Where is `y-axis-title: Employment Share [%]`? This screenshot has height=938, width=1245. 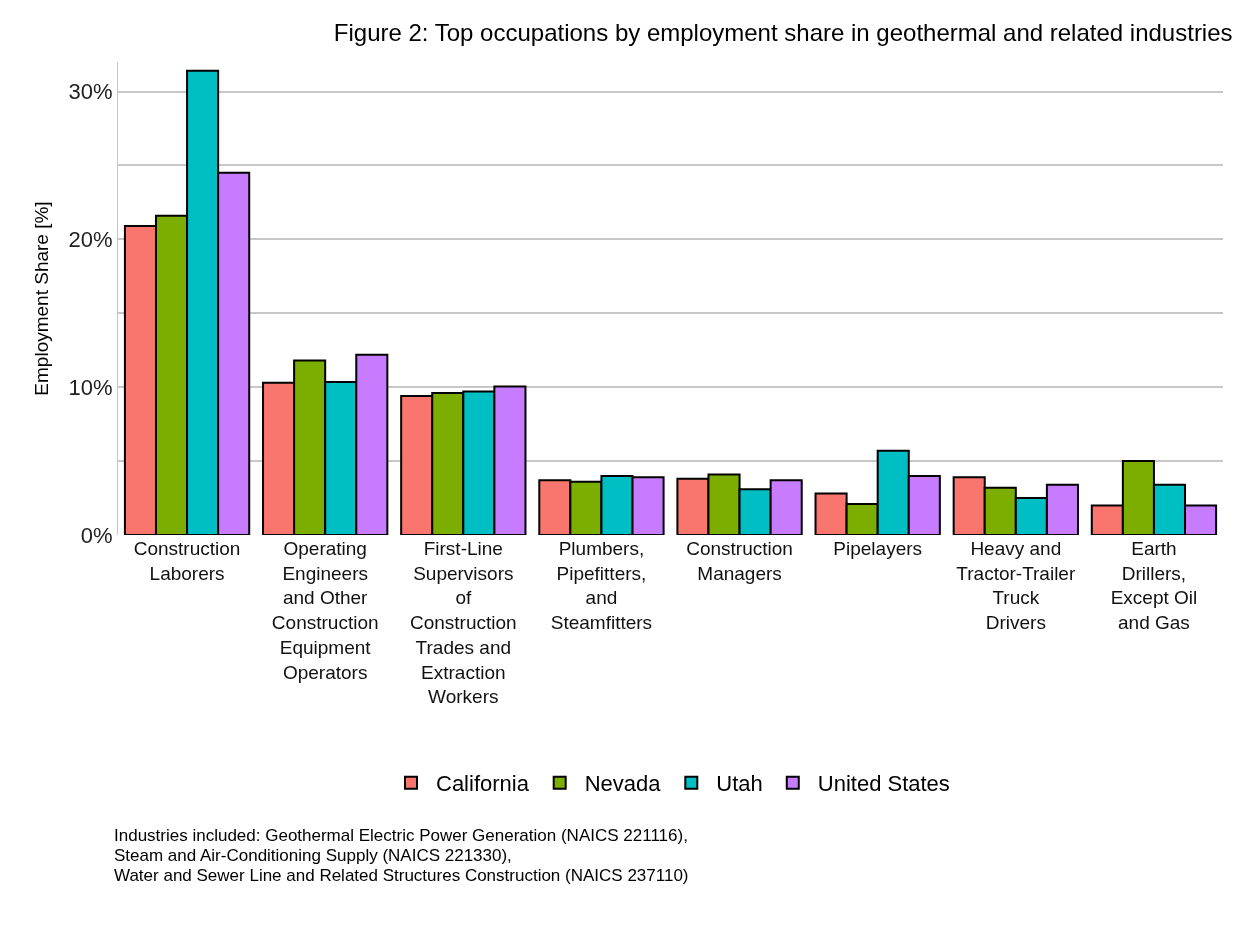 y-axis-title: Employment Share [%] is located at coordinates (42, 298).